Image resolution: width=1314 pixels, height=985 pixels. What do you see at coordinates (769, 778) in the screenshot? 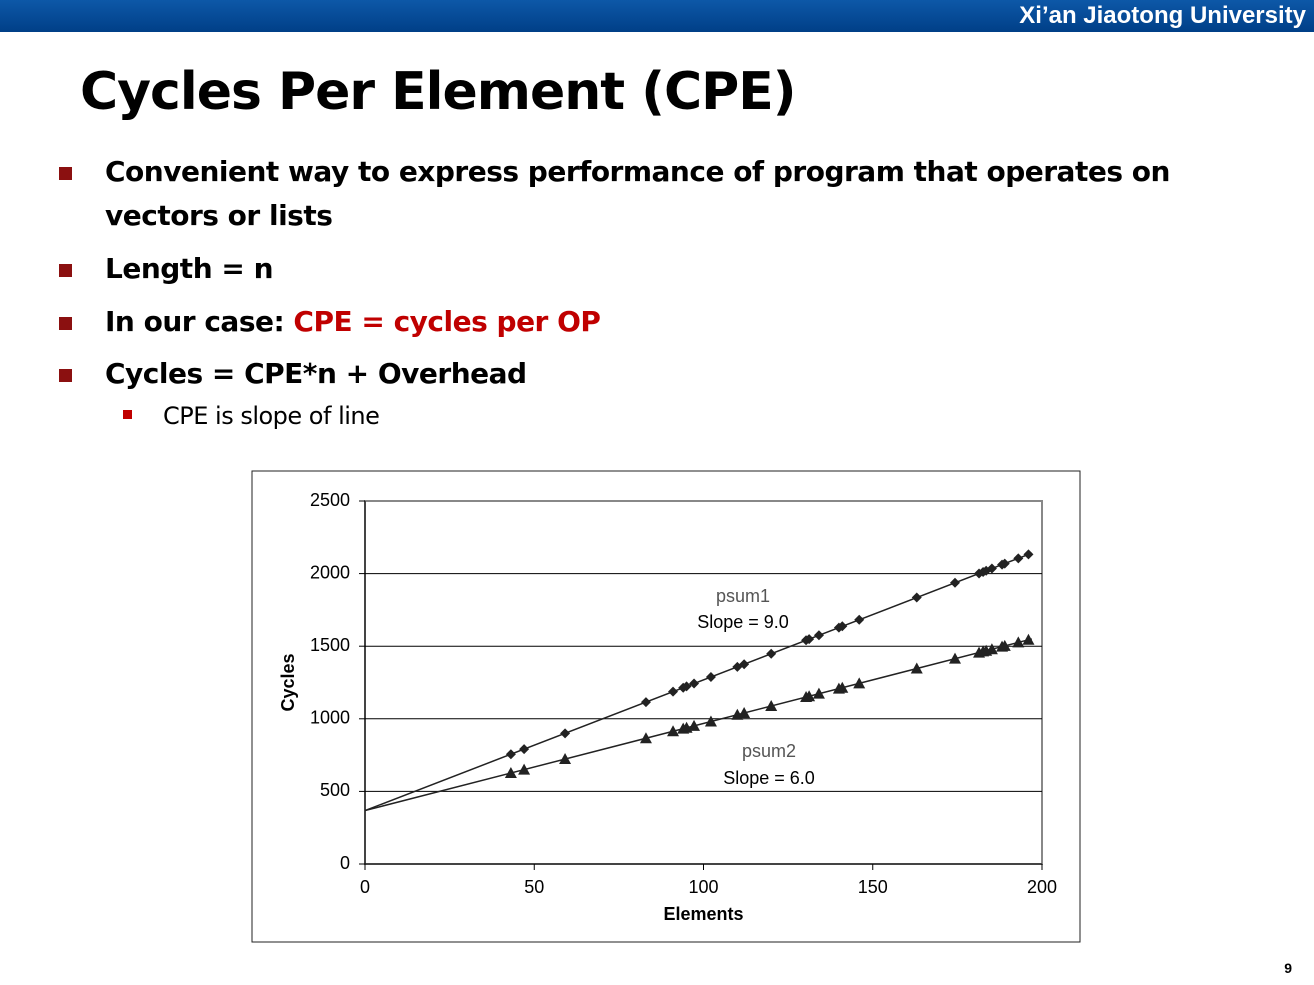
I see `slope-label: Slope = 6.0` at bounding box center [769, 778].